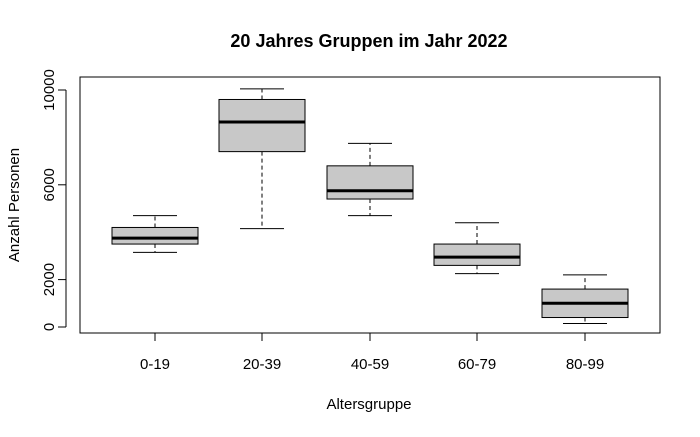 The image size is (700, 437). I want to click on y-axis: 0 2000 6000 10000, so click(54, 200).